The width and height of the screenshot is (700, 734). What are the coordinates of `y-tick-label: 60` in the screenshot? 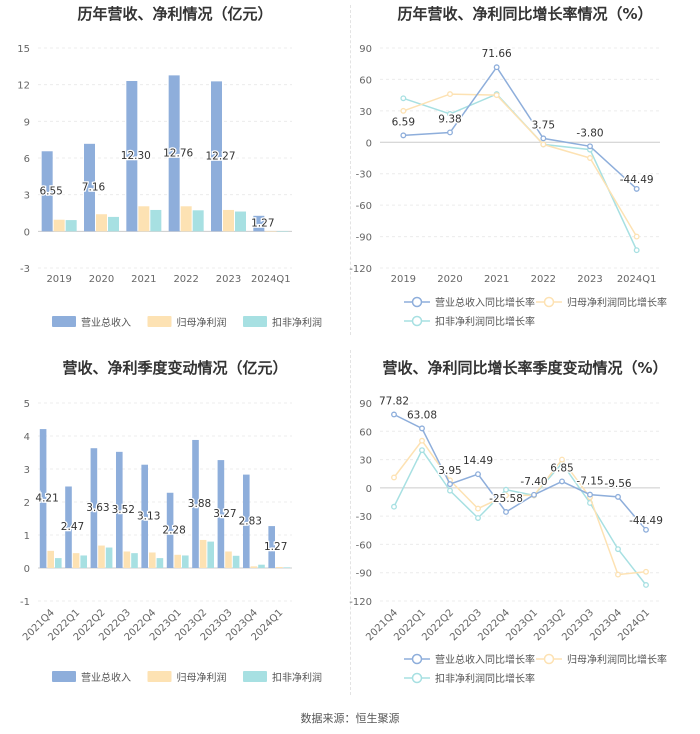 It's located at (365, 80).